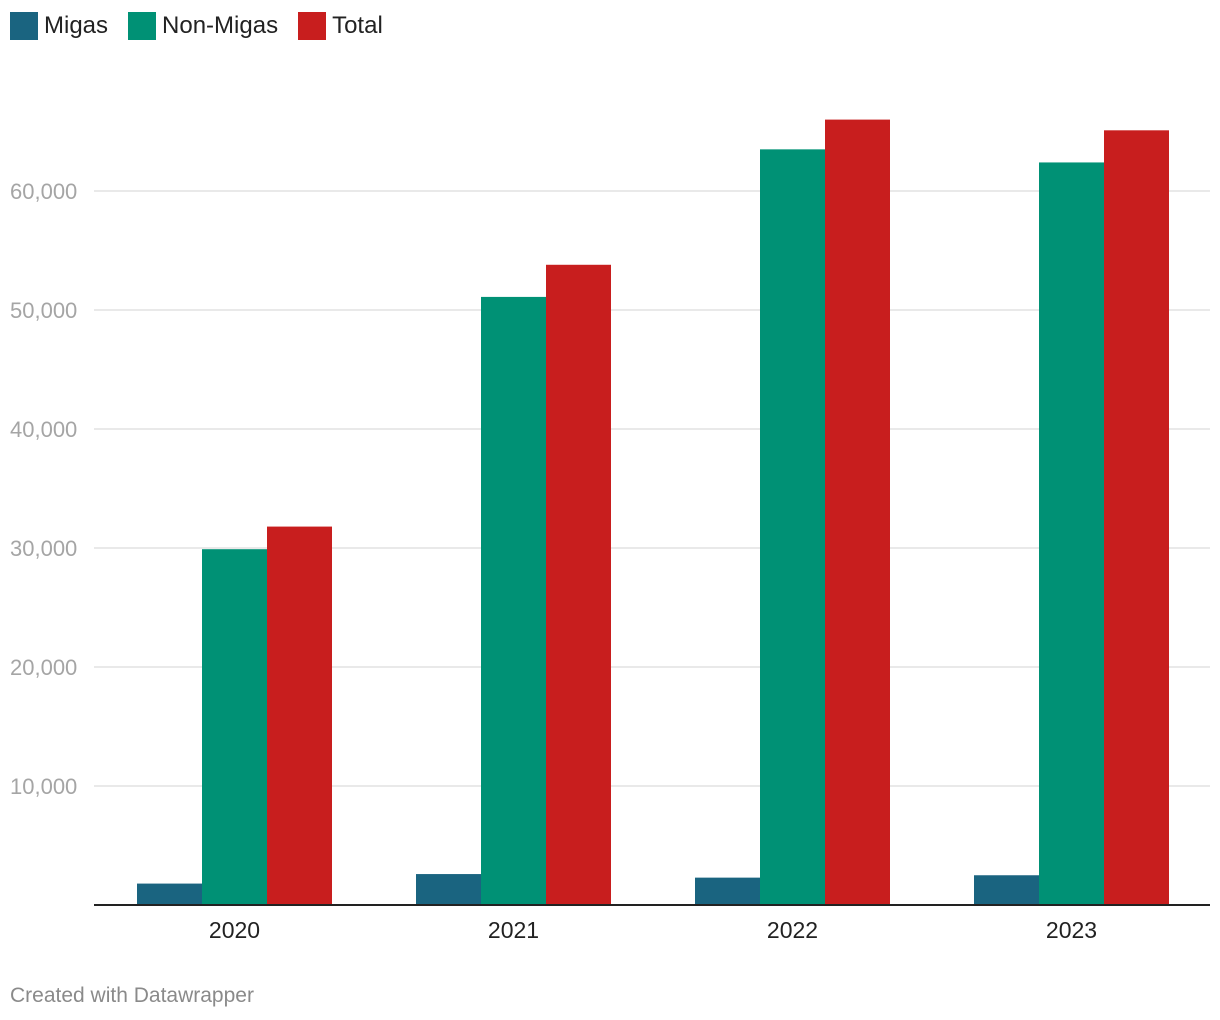  Describe the element at coordinates (448, 889) in the screenshot. I see `bar-migas-2021` at that location.